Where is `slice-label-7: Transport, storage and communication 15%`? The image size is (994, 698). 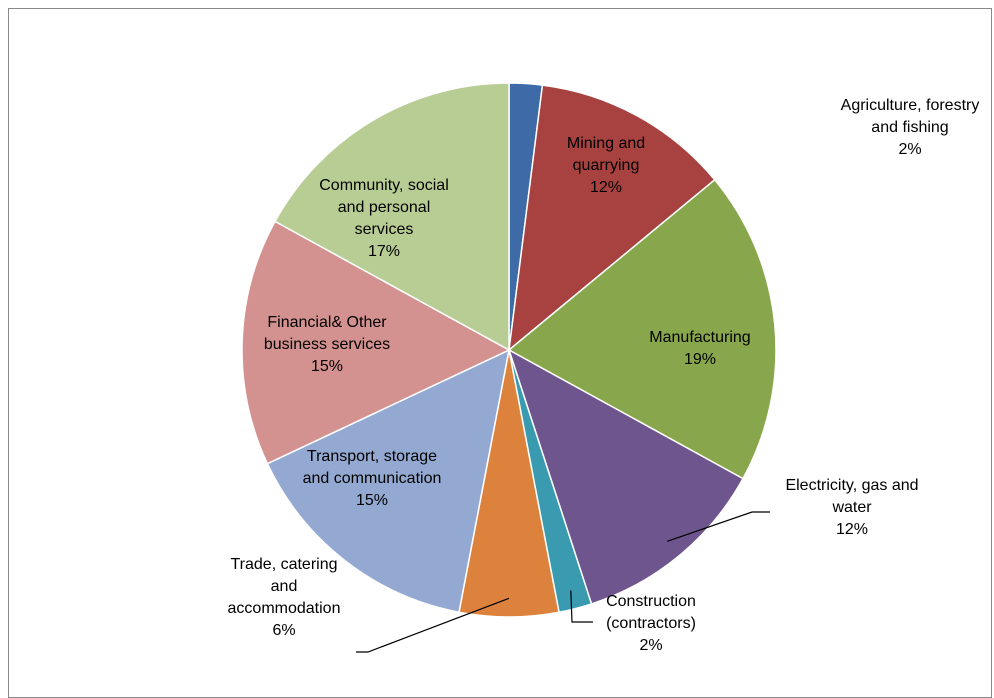 slice-label-7: Transport, storage and communication 15% is located at coordinates (372, 478).